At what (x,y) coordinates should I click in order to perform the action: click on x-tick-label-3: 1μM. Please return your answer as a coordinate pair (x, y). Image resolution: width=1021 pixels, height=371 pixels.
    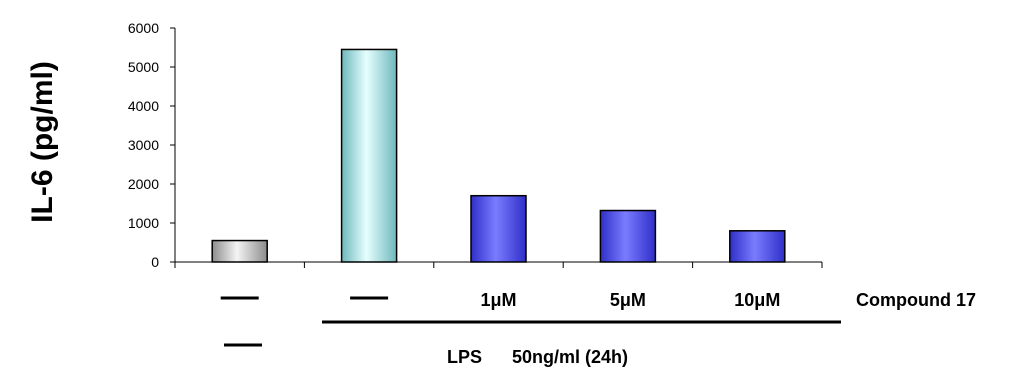
    Looking at the image, I should click on (498, 300).